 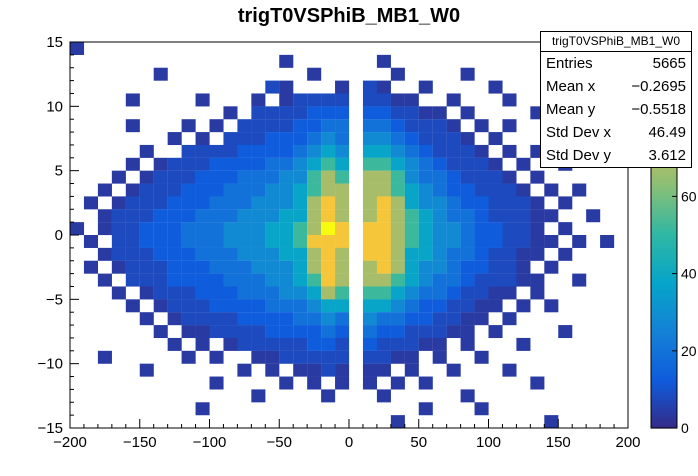 I want to click on stat-label: Mean x, so click(x=571, y=86).